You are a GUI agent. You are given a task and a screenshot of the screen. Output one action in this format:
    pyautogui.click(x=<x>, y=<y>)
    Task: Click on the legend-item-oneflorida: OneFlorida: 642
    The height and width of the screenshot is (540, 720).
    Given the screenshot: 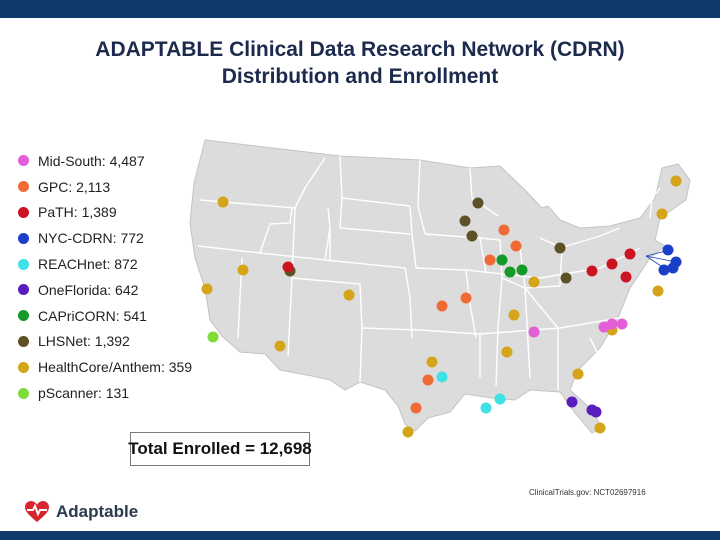 What is the action you would take?
    pyautogui.click(x=113, y=290)
    